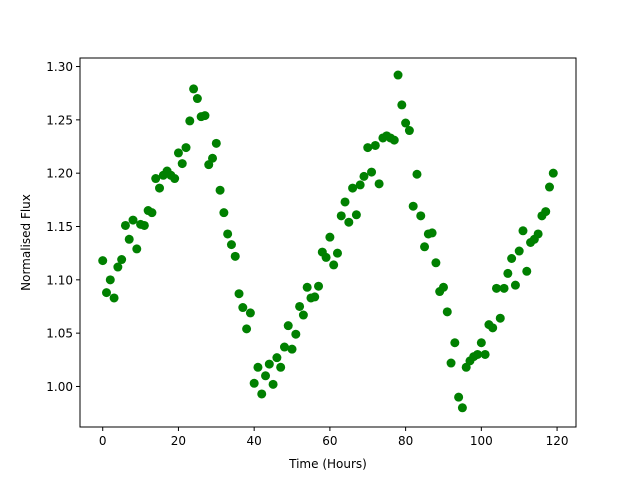 The width and height of the screenshot is (640, 480). I want to click on x-tick-label: 120, so click(557, 441).